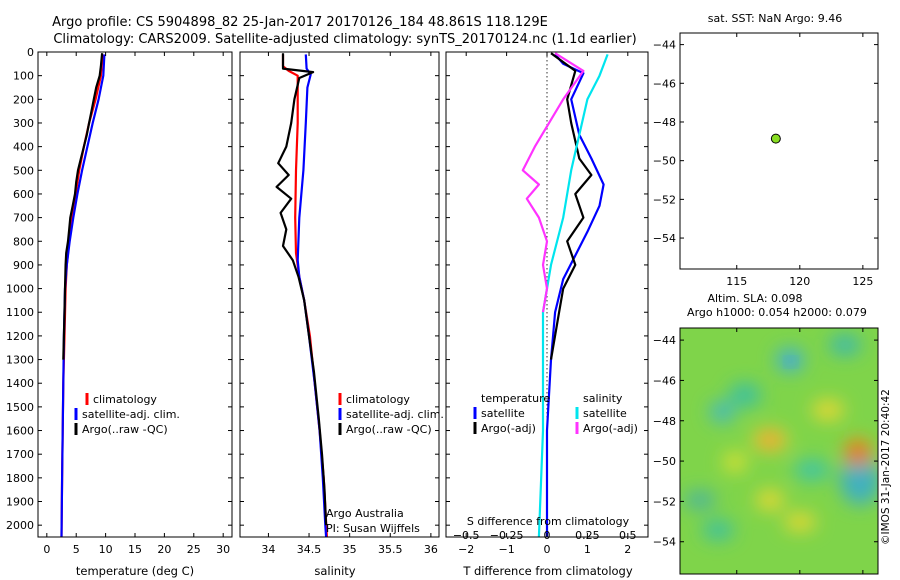 This screenshot has height=580, width=900. I want to click on y-tick-label: 1100, so click(20, 312).